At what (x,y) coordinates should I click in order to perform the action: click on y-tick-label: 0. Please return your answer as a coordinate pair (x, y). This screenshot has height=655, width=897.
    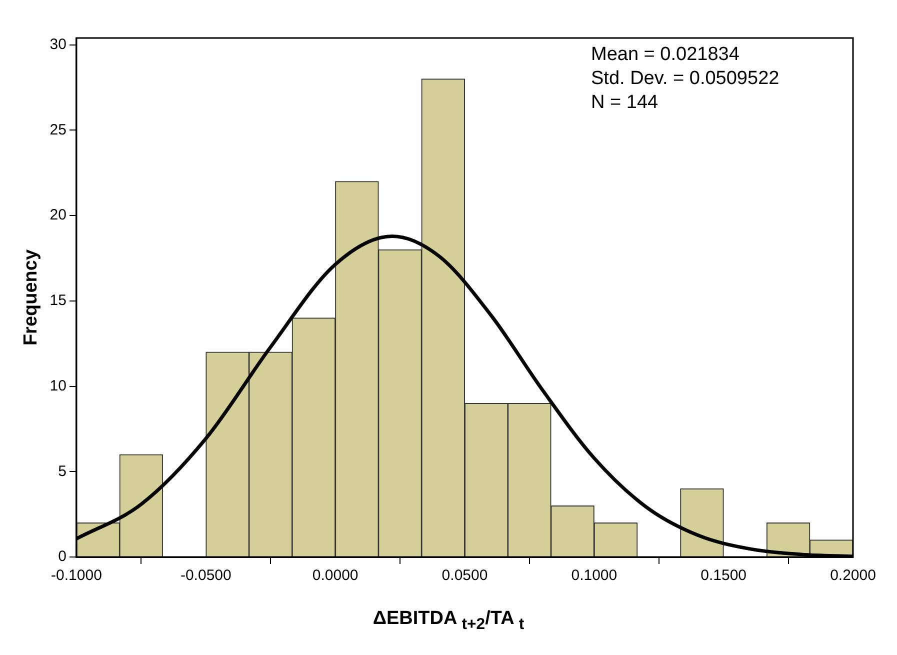
    Looking at the image, I should click on (62, 557).